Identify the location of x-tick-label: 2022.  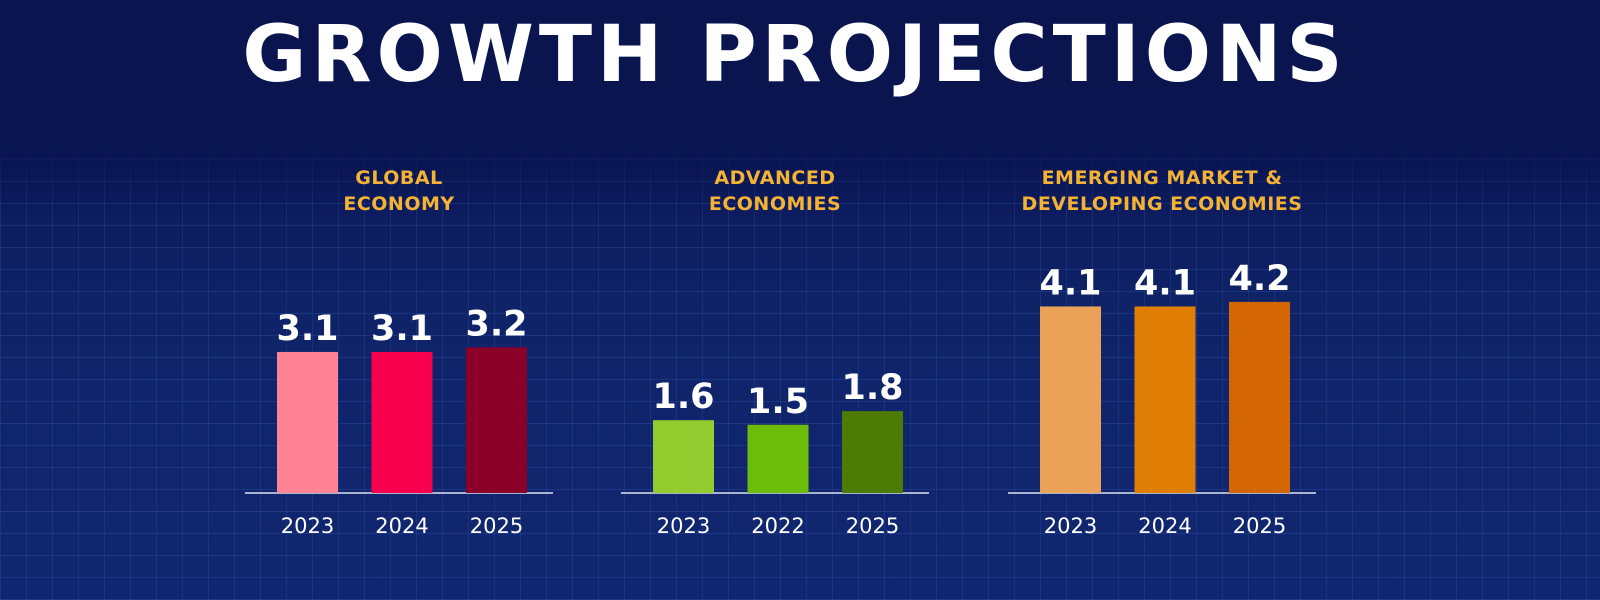
(777, 526).